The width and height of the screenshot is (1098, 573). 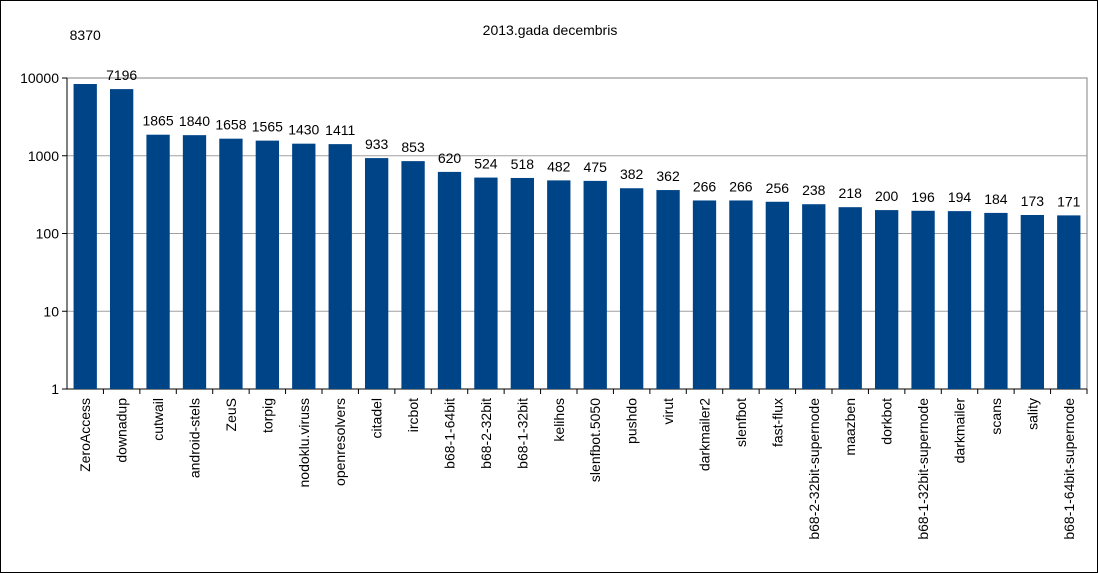 I want to click on x-tick-label: b68-1-32bit, so click(x=522, y=433).